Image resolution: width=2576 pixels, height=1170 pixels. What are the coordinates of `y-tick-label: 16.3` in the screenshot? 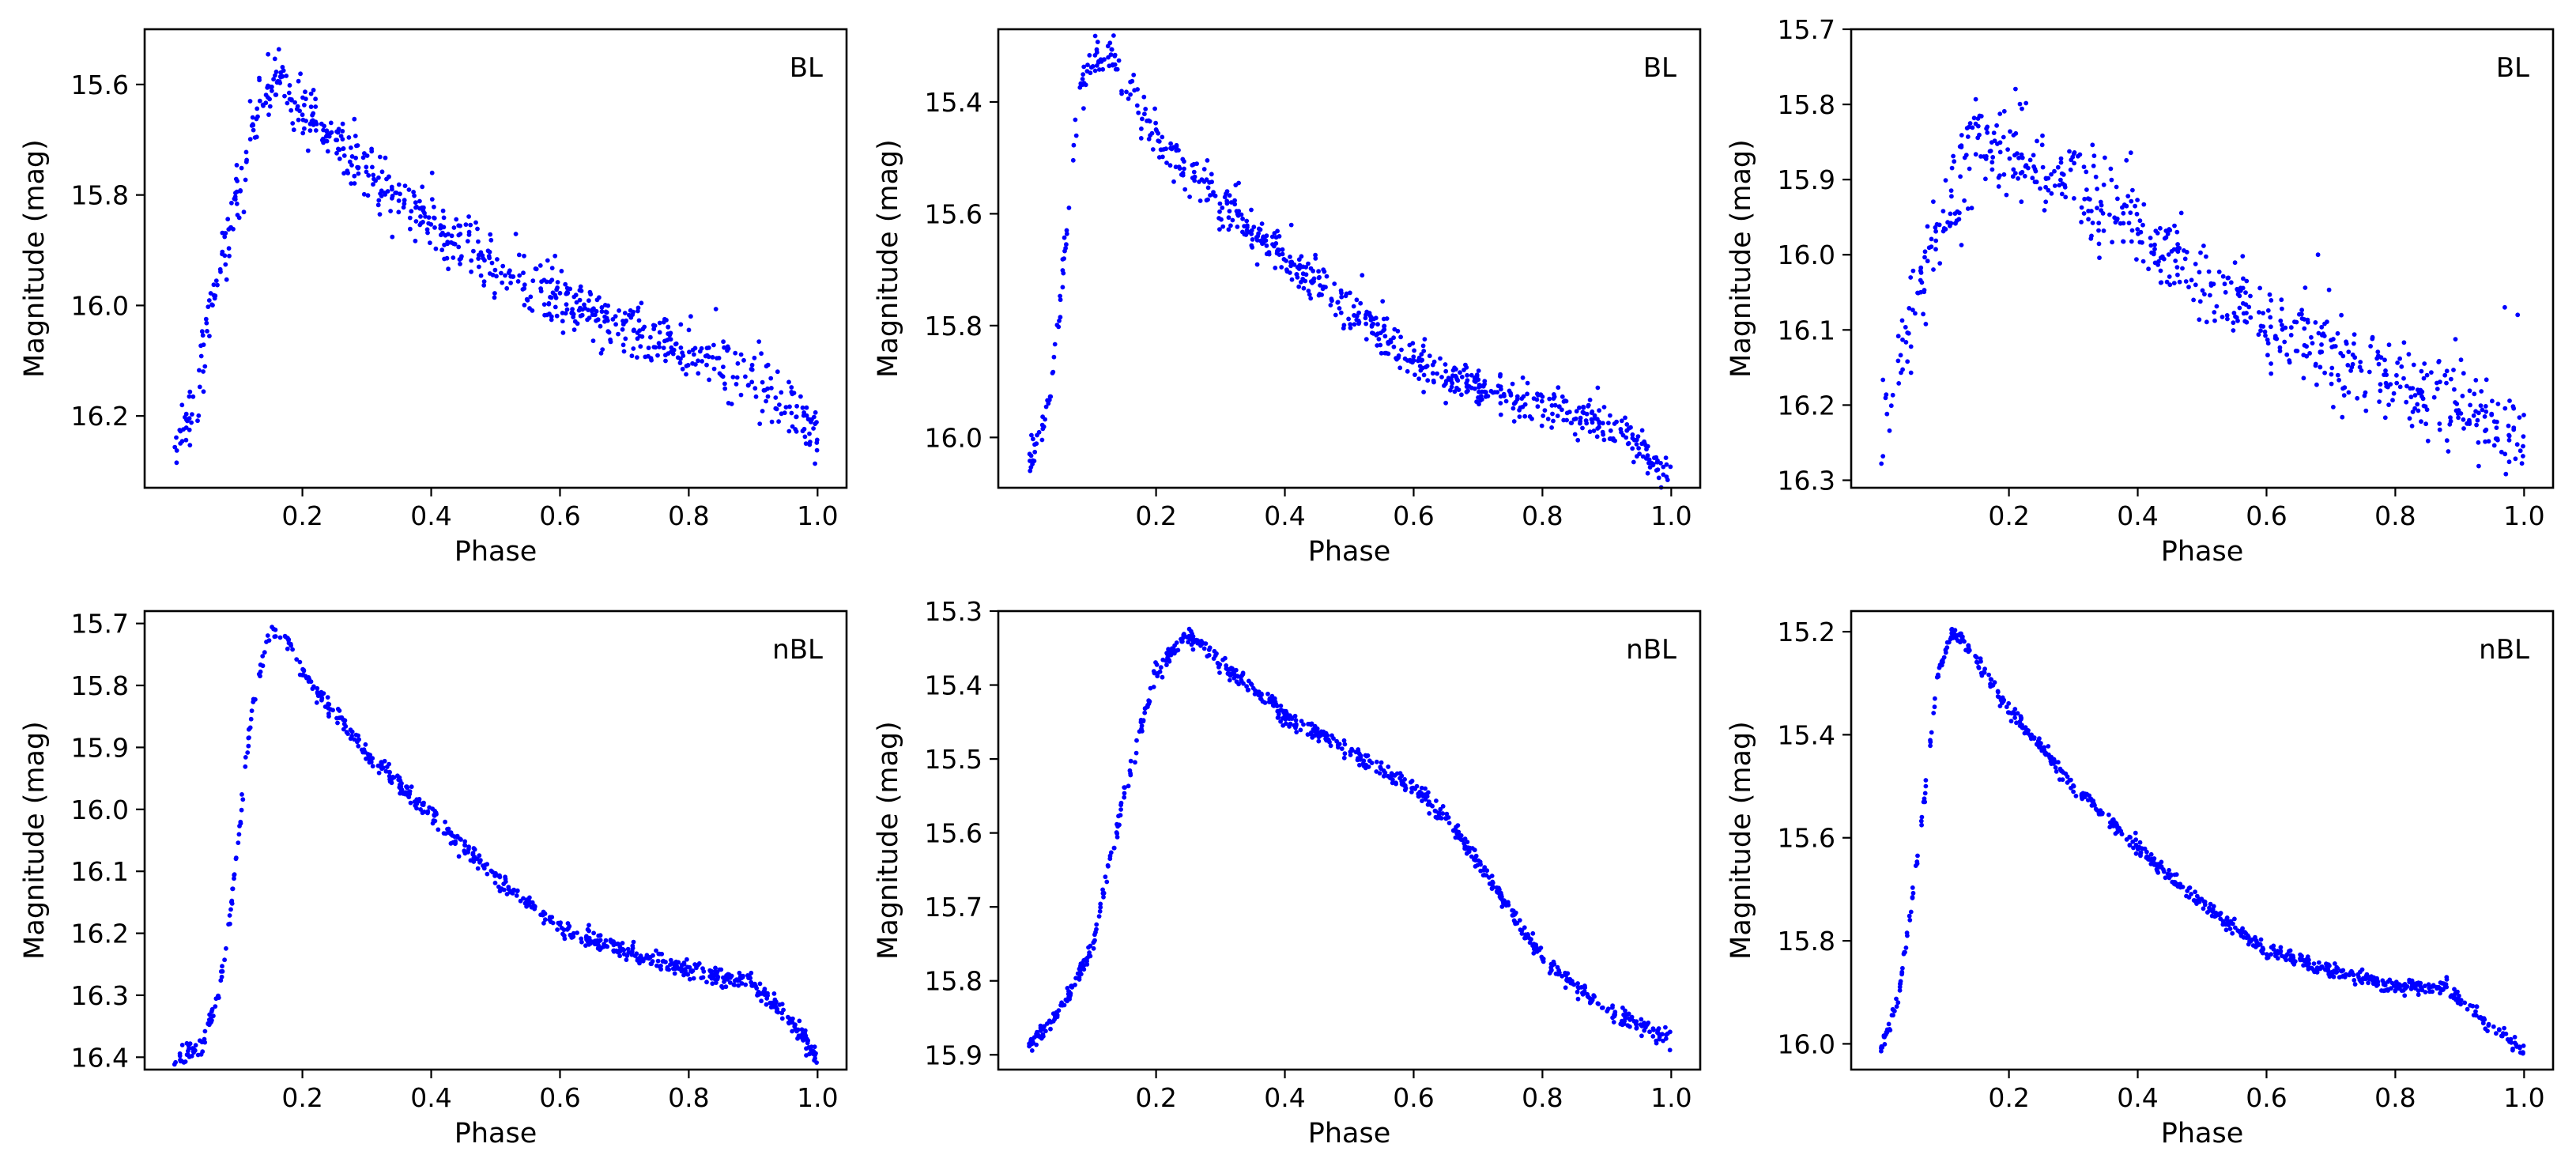 It's located at (100, 995).